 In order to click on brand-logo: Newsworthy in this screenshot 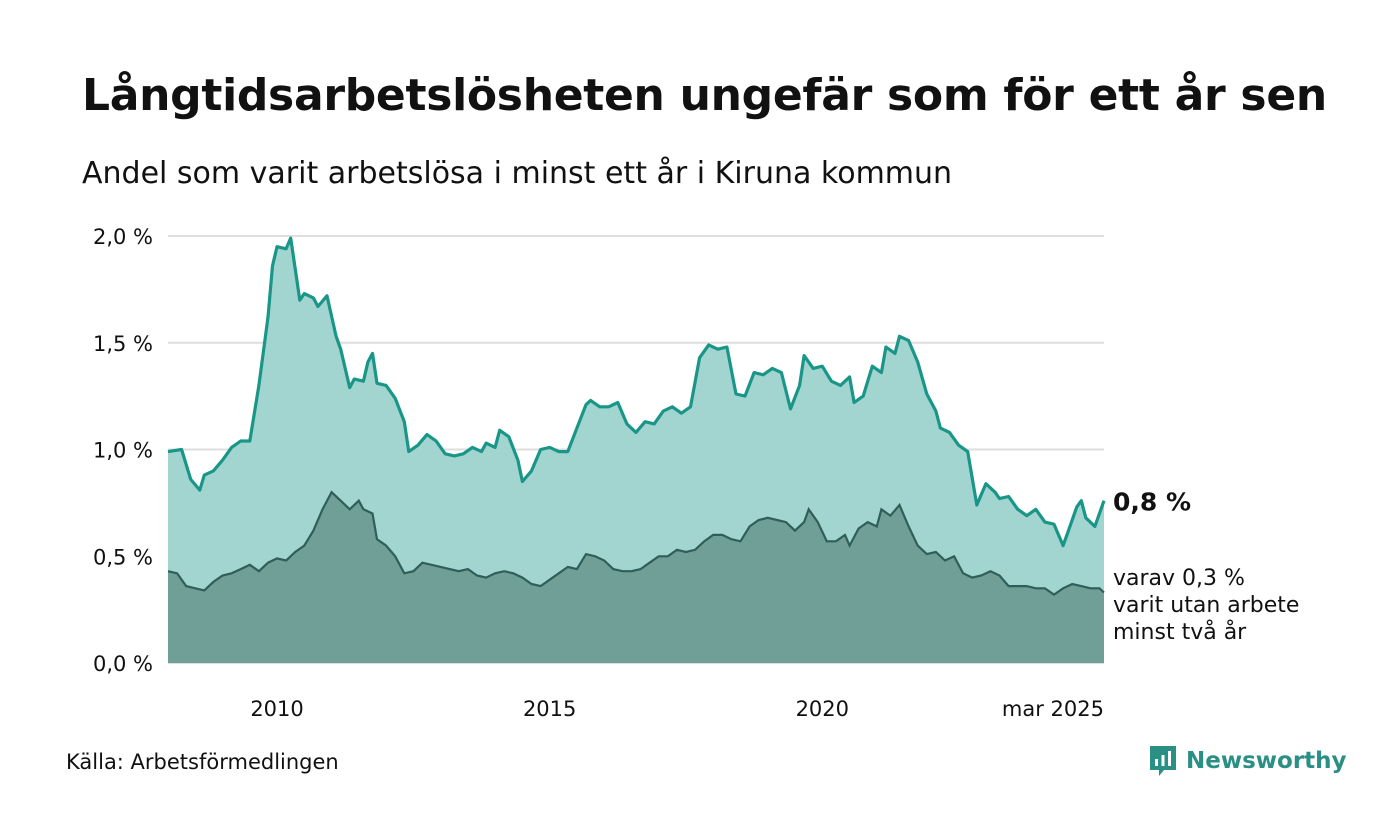, I will do `click(1247, 761)`.